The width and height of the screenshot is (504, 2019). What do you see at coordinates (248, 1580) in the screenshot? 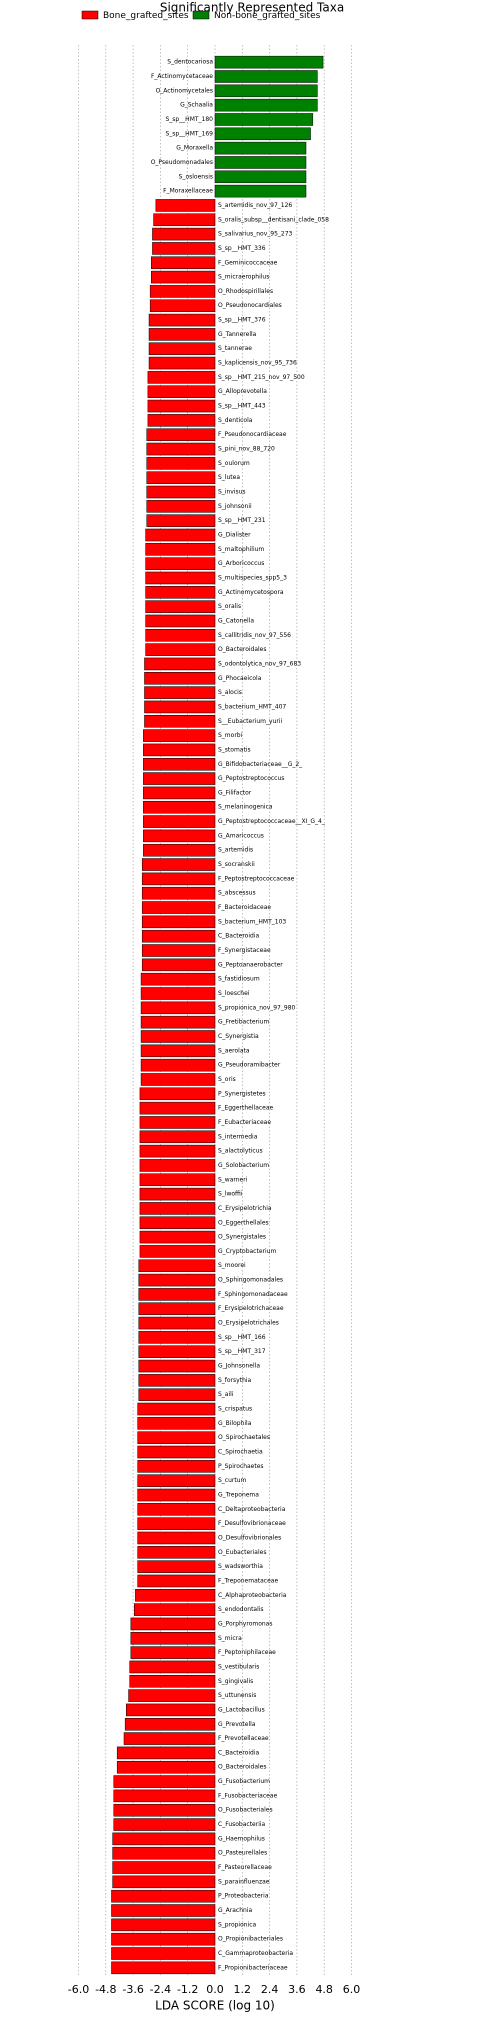
I see `bar-label: F_Treponemataceae` at bounding box center [248, 1580].